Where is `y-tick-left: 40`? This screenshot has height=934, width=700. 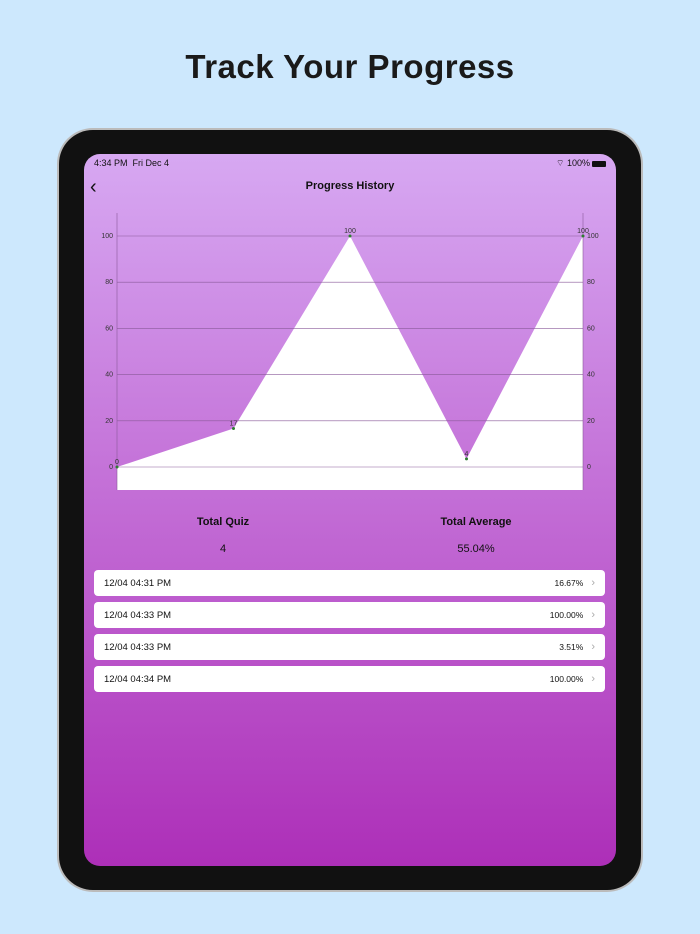 y-tick-left: 40 is located at coordinates (109, 375).